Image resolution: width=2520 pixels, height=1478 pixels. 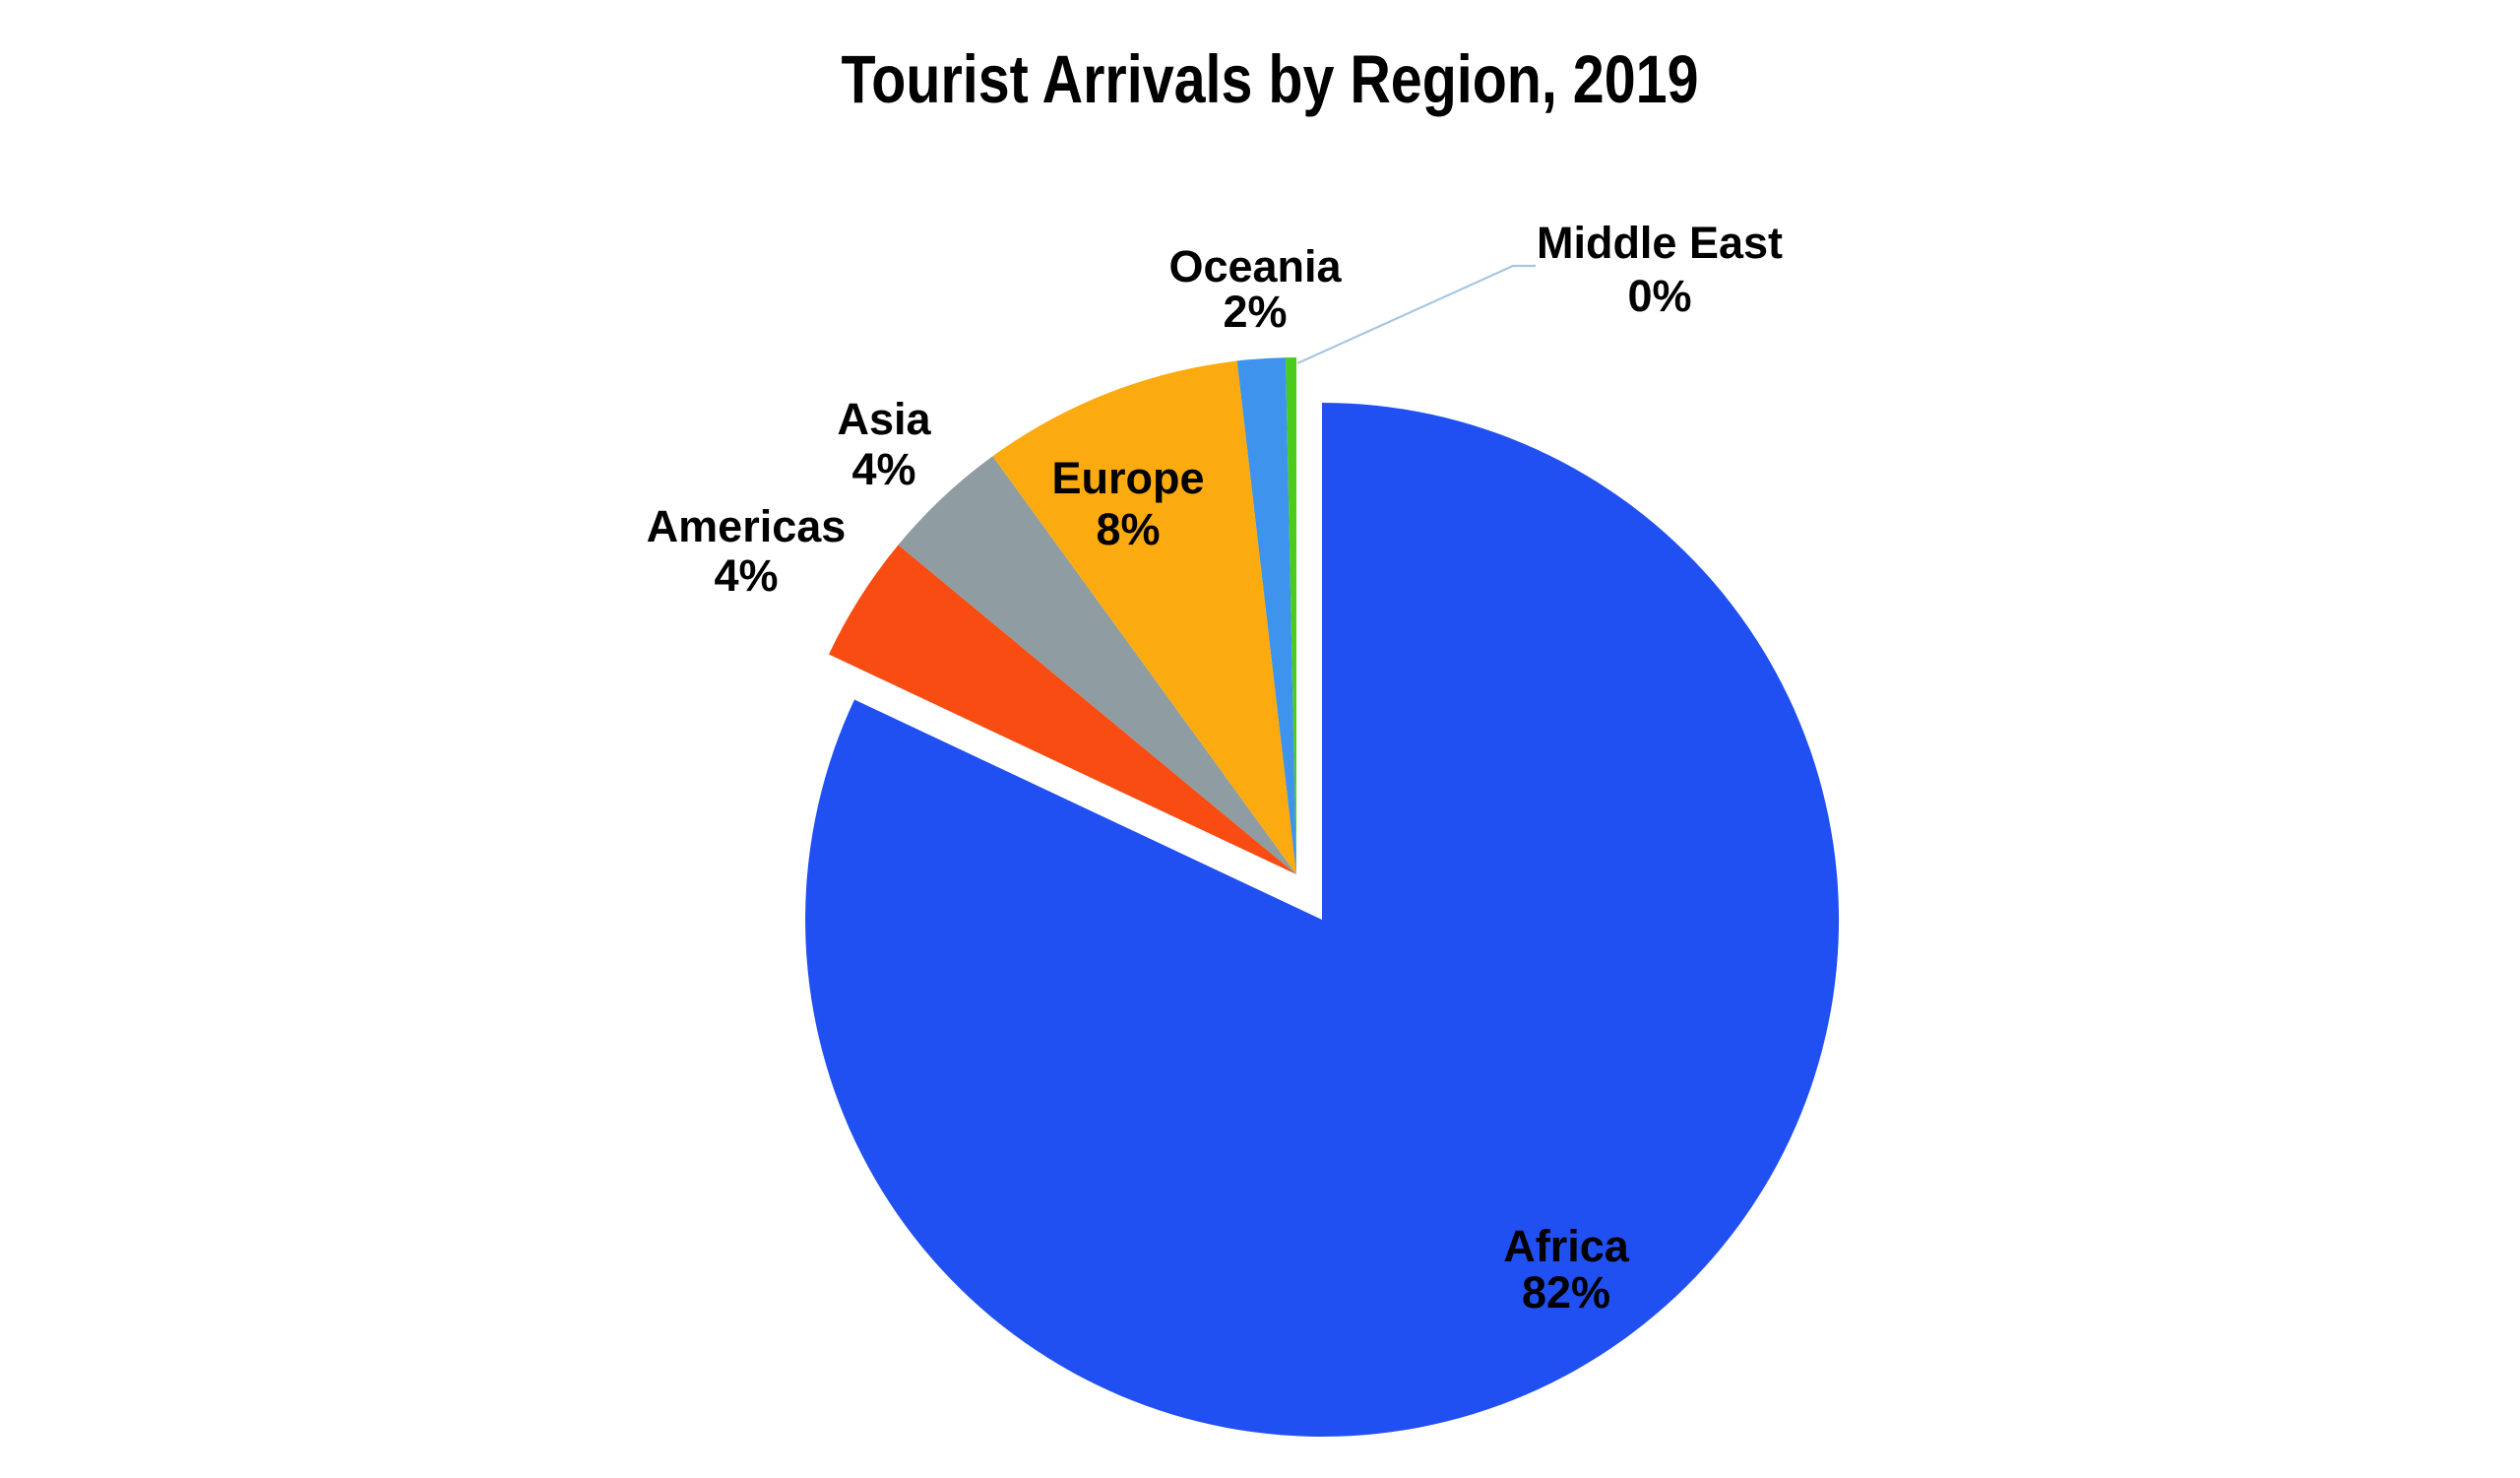 I want to click on svg-text: Middle East, so click(x=1660, y=243).